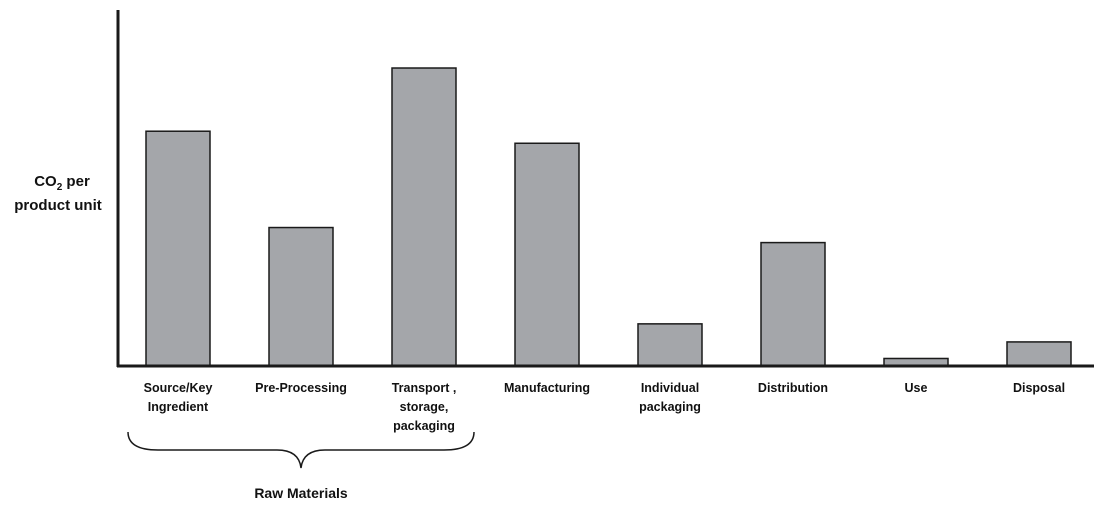 The width and height of the screenshot is (1094, 506). I want to click on y-axis-label-line2: product unit, so click(57, 205).